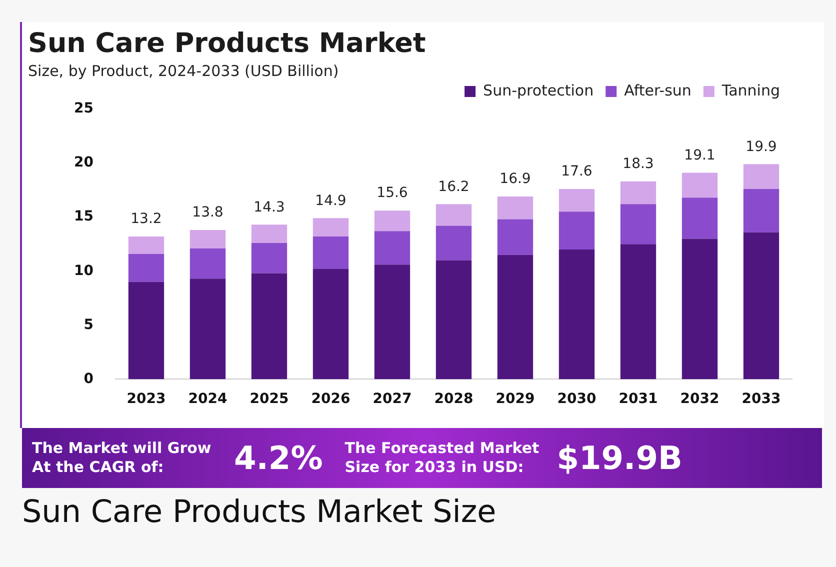  Describe the element at coordinates (761, 146) in the screenshot. I see `total-label: 19.9` at that location.